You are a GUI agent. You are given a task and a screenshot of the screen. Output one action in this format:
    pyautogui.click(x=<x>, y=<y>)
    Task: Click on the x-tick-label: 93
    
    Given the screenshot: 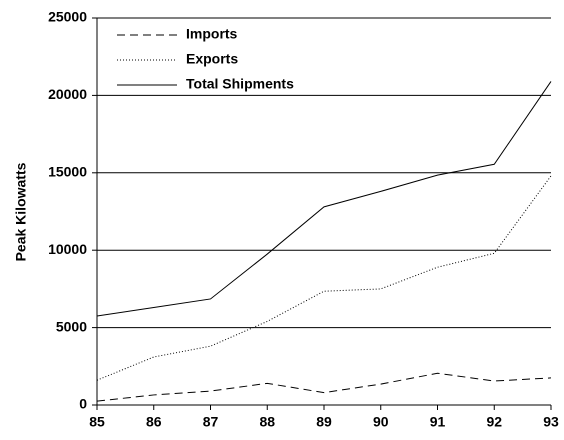 What is the action you would take?
    pyautogui.click(x=551, y=422)
    